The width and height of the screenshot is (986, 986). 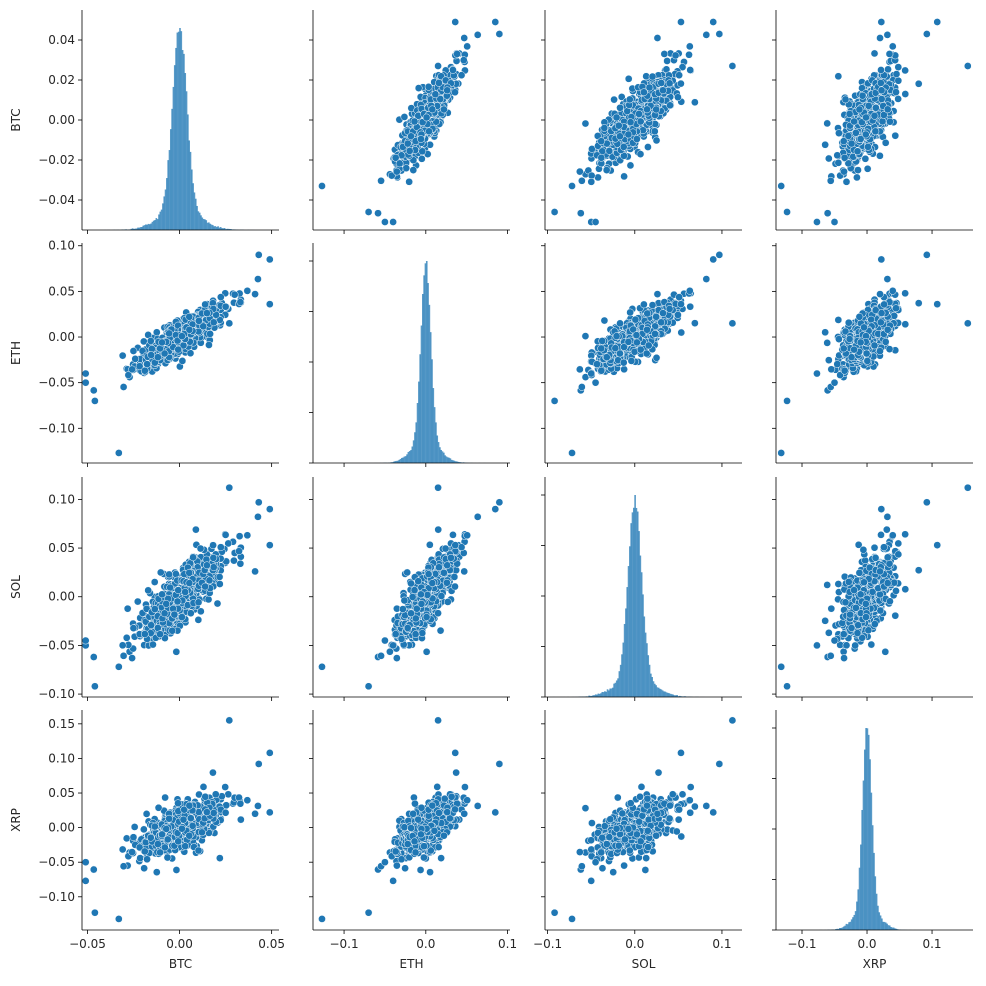 I want to click on panel-eth-vs-xrp, so click(x=872, y=355).